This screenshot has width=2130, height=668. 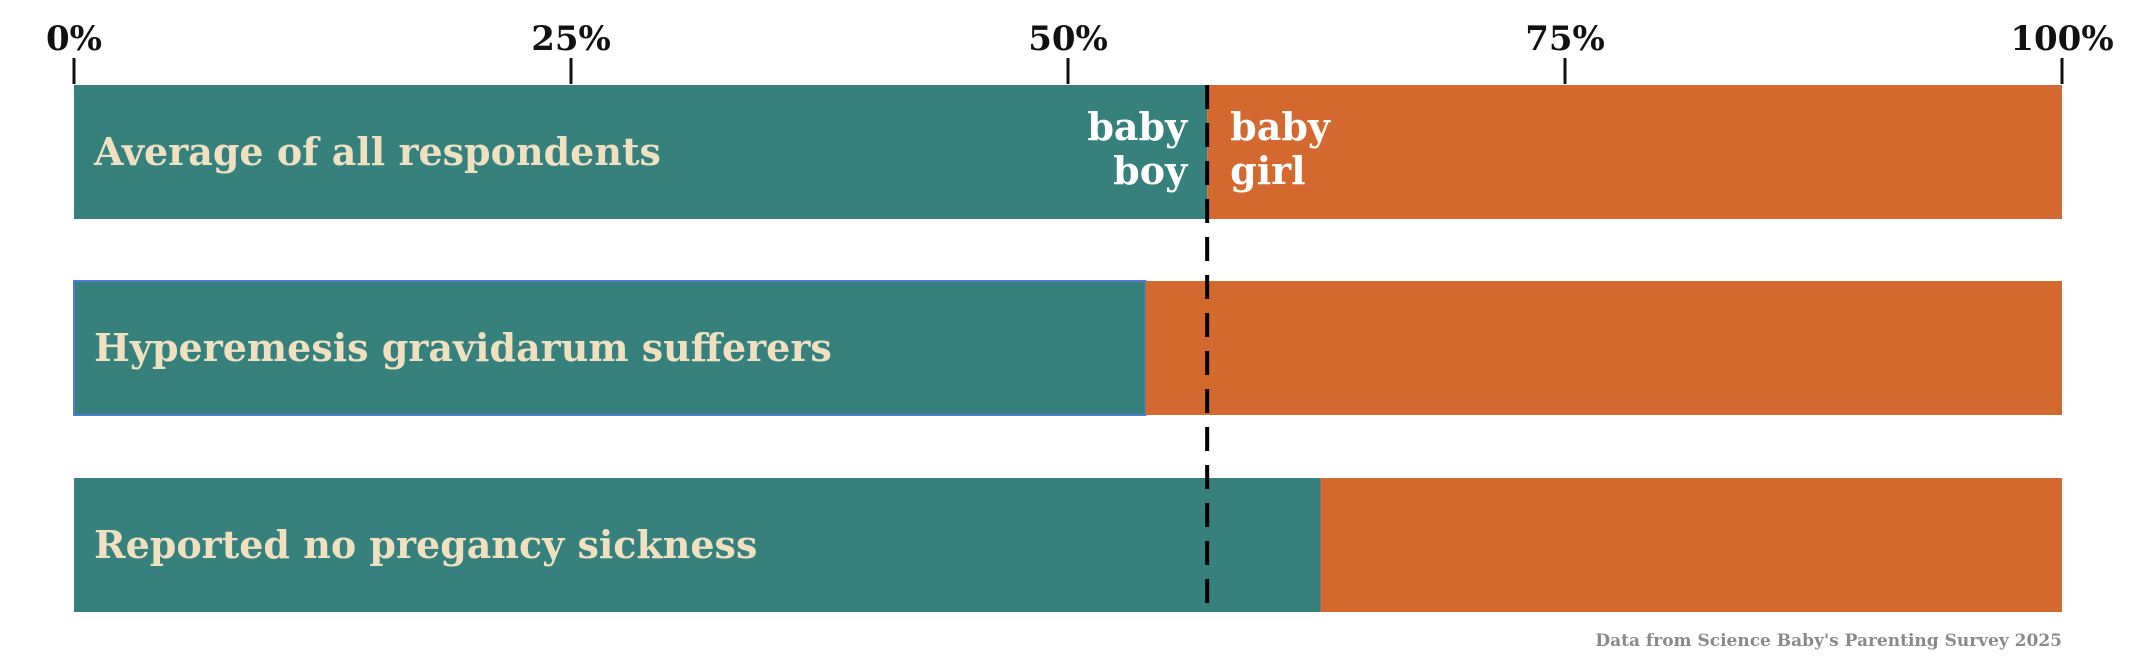 I want to click on x-axis: 0% 25% 50% 75% 100%, so click(x=1080, y=51).